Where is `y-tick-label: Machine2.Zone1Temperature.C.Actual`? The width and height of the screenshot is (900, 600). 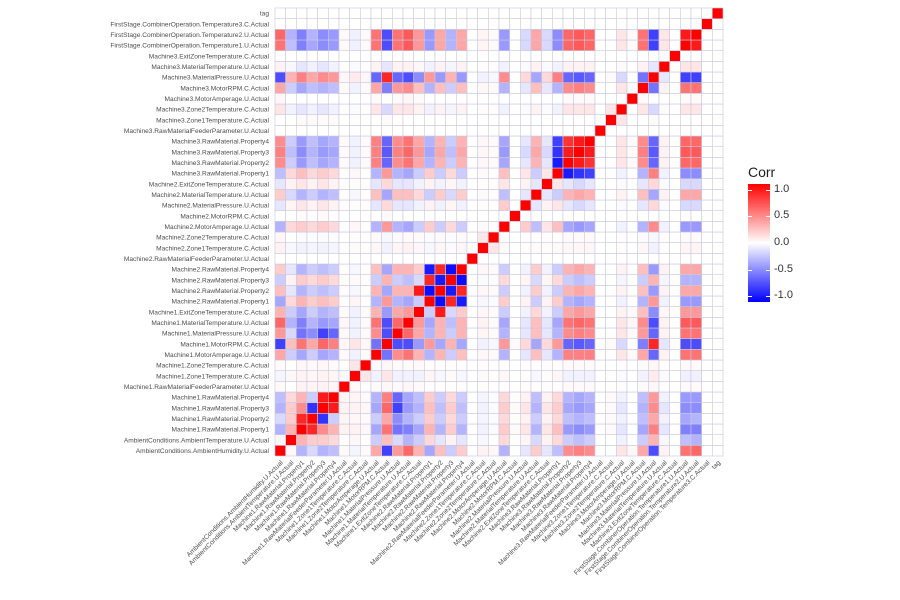
y-tick-label: Machine2.Zone1Temperature.C.Actual is located at coordinates (212, 248).